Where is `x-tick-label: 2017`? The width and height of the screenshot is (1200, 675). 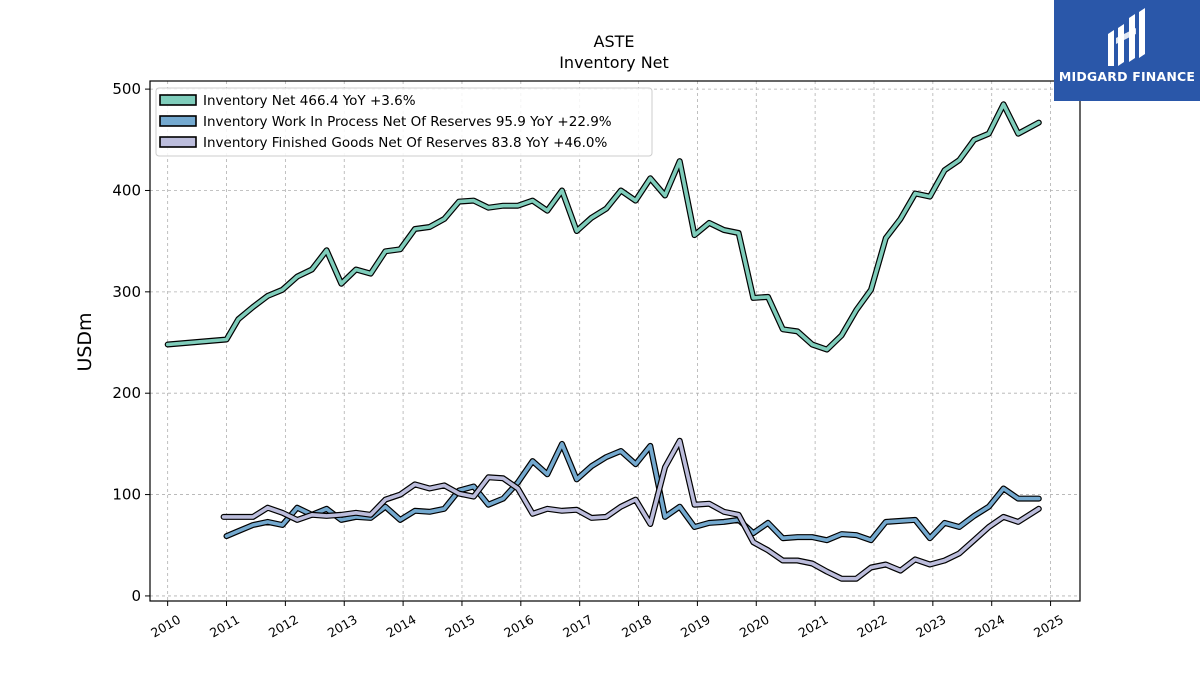 x-tick-label: 2017 is located at coordinates (577, 626).